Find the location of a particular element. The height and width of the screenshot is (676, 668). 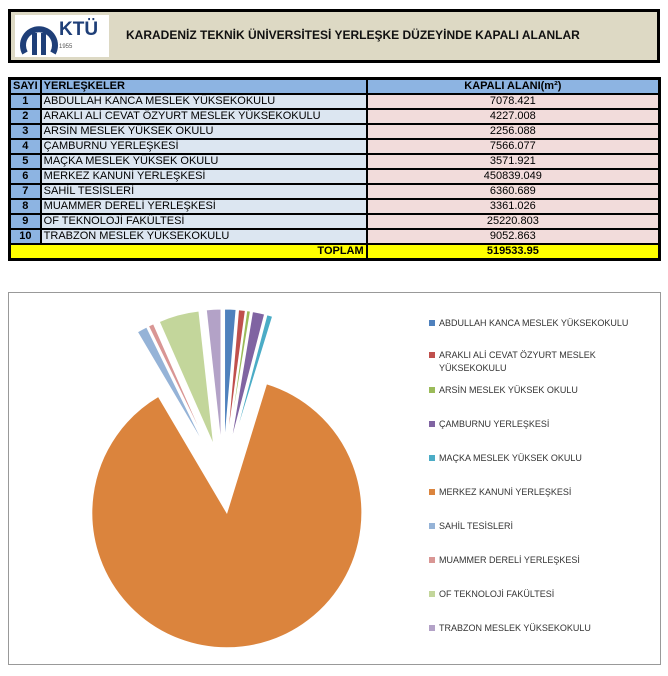

closed-area: 3361.026 is located at coordinates (513, 206).